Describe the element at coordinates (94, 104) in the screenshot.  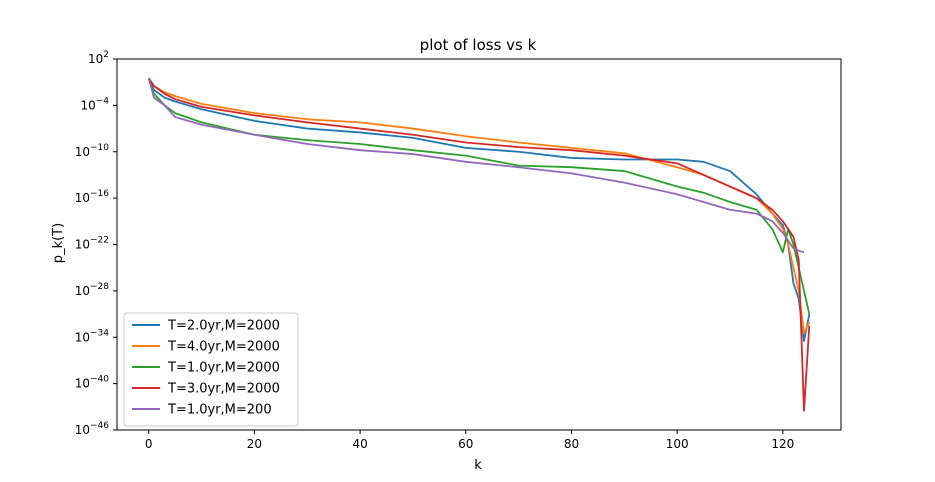
I see `y-tick-label-1: 10⁻⁴` at that location.